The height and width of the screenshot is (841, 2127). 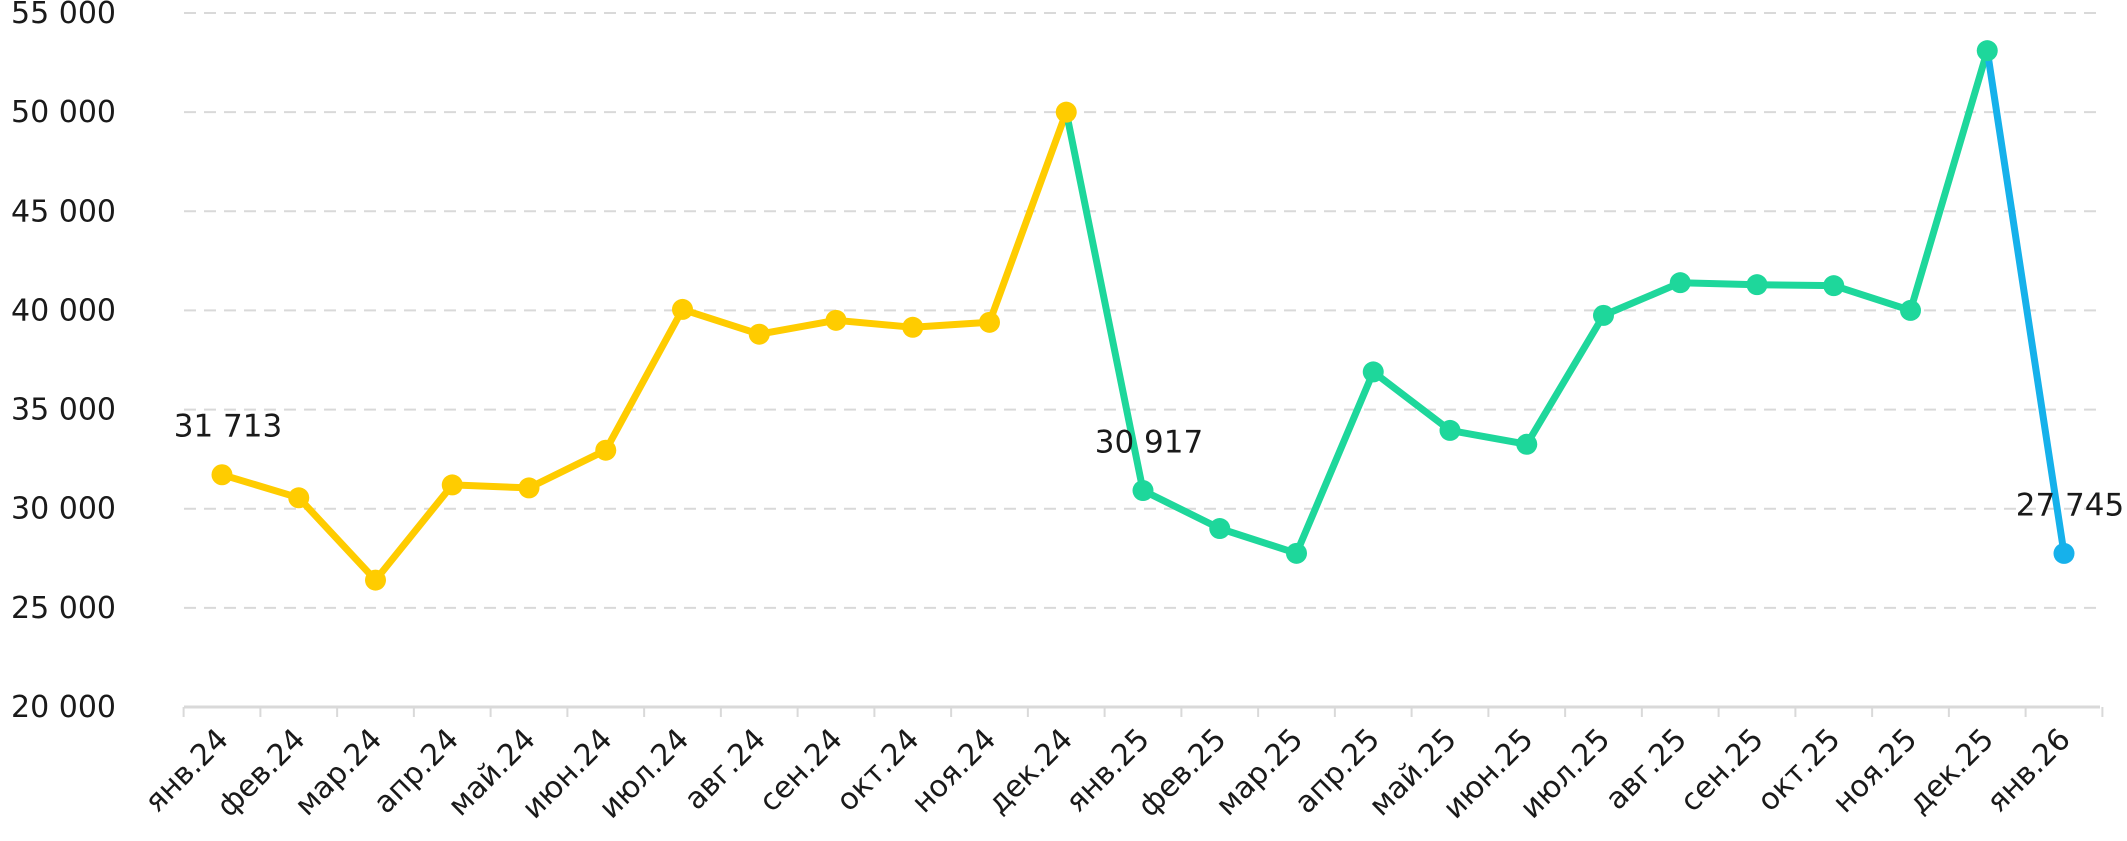 I want to click on series-line, so click(x=2025, y=302).